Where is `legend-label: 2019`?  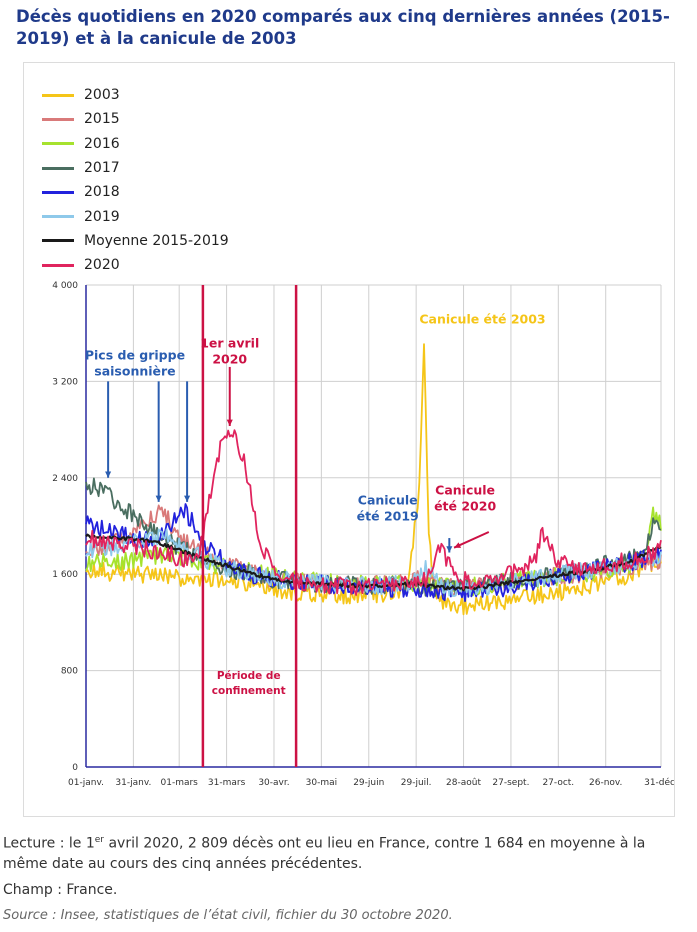
legend-label: 2019 is located at coordinates (102, 216).